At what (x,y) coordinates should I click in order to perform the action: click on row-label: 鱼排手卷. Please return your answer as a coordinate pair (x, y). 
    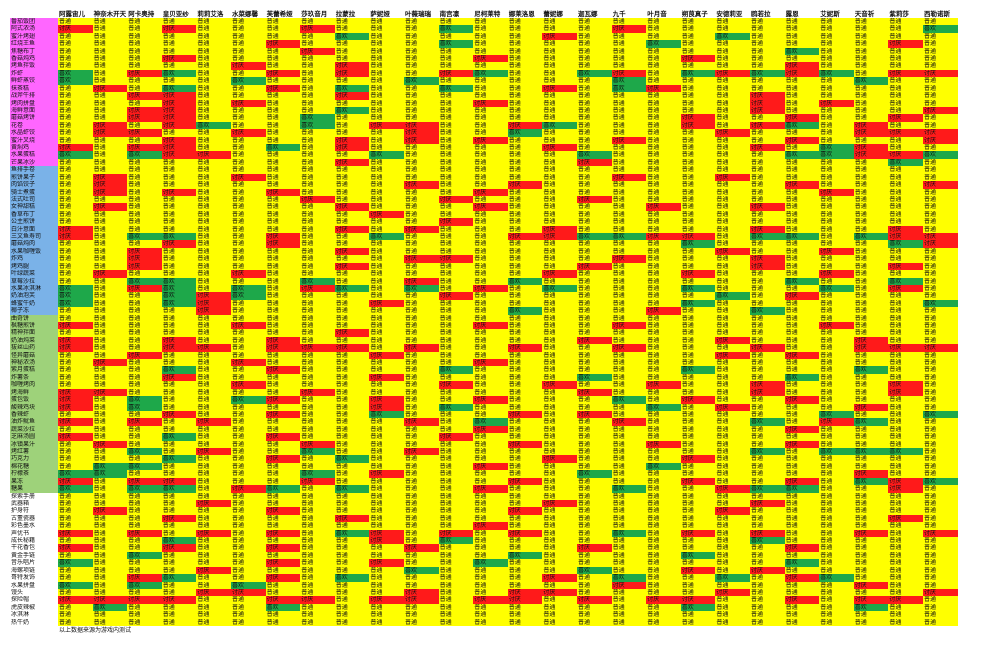
    Looking at the image, I should click on (34, 170).